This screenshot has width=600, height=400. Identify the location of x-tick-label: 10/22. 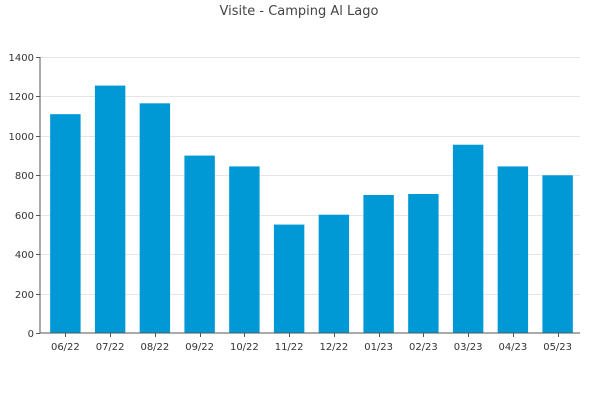
(244, 347).